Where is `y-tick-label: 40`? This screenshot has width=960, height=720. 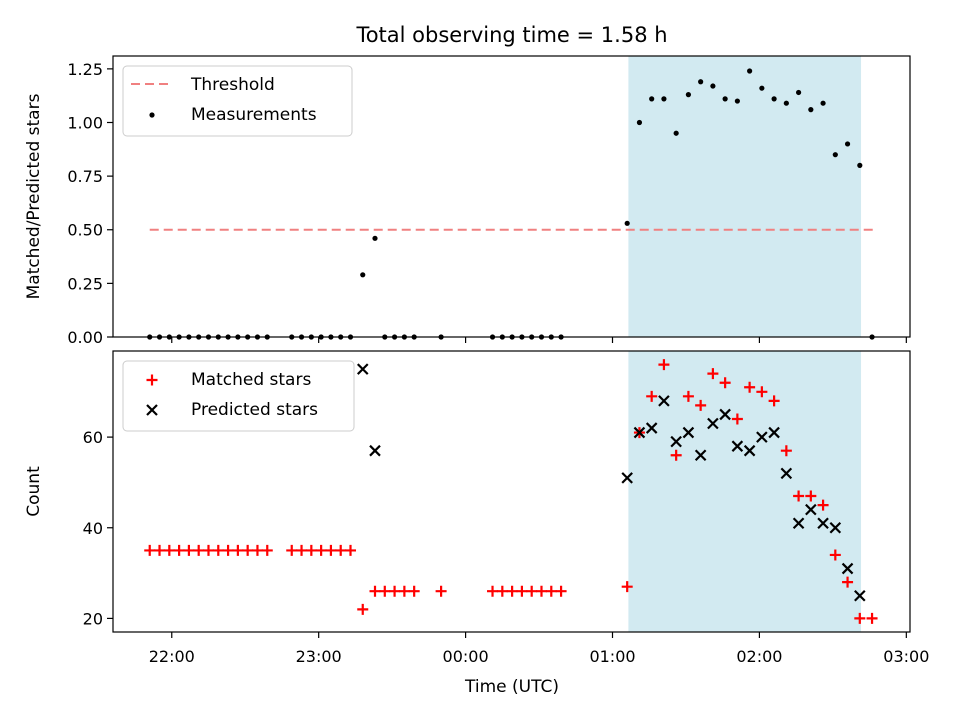
y-tick-label: 40 is located at coordinates (93, 528).